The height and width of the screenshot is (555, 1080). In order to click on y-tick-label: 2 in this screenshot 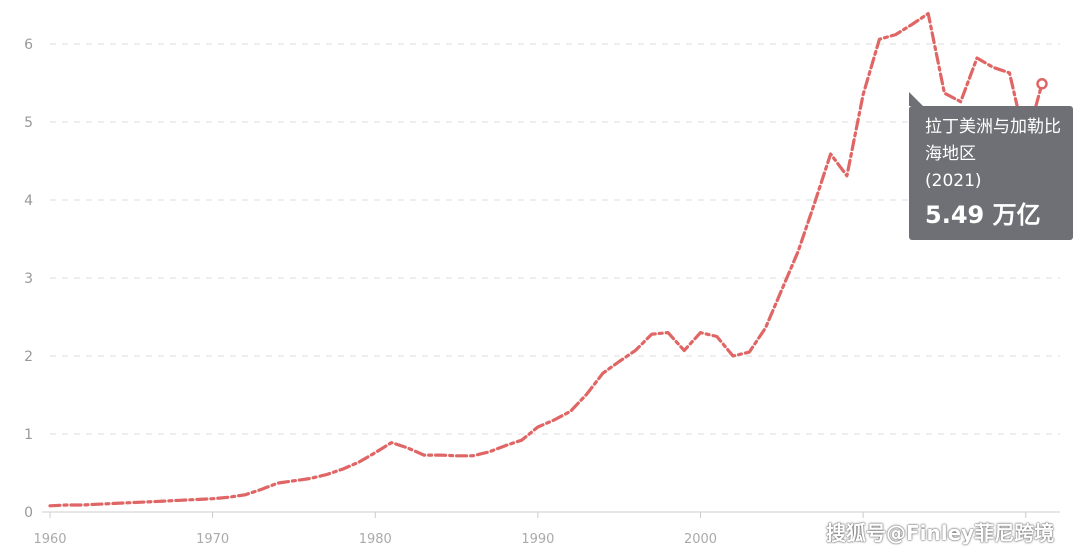, I will do `click(28, 357)`.